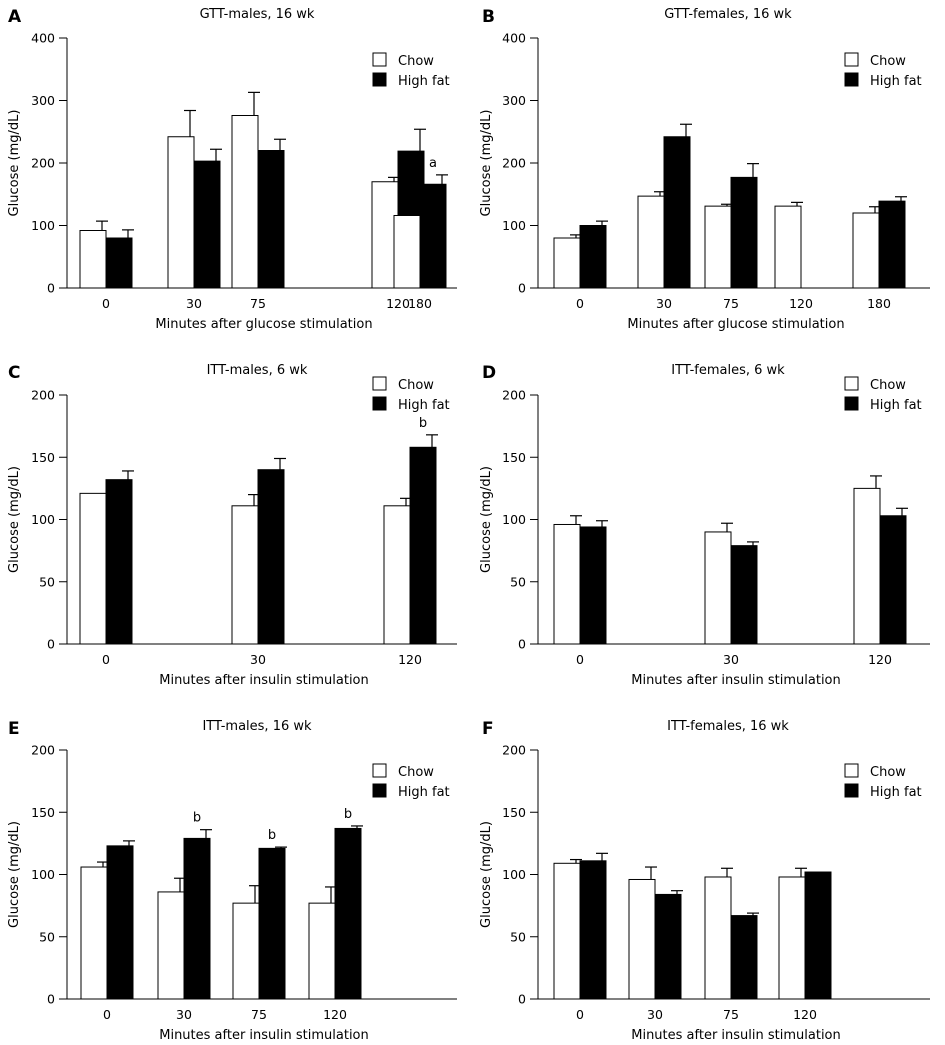 The width and height of the screenshot is (945, 1045). Describe the element at coordinates (433, 163) in the screenshot. I see `significance-label: a` at that location.